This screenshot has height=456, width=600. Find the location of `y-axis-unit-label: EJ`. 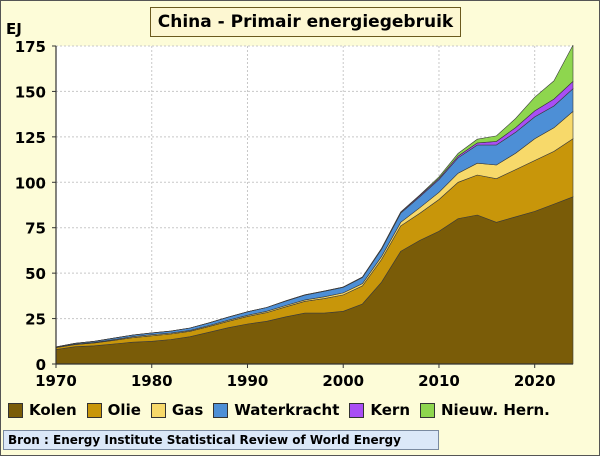

y-axis-unit-label: EJ is located at coordinates (14, 29).